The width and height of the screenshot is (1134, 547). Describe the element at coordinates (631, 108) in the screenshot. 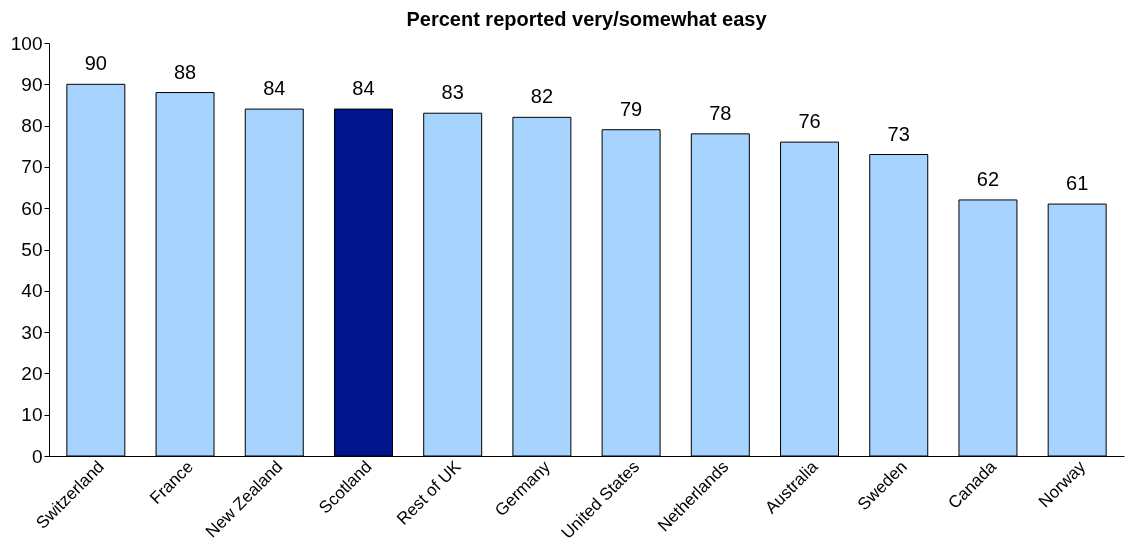

I see `data-label: 79` at that location.